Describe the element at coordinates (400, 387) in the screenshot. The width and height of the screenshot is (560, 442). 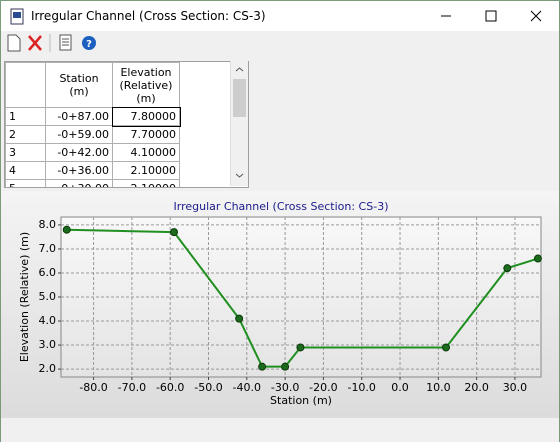
I see `x-tick-label: 0.0` at that location.